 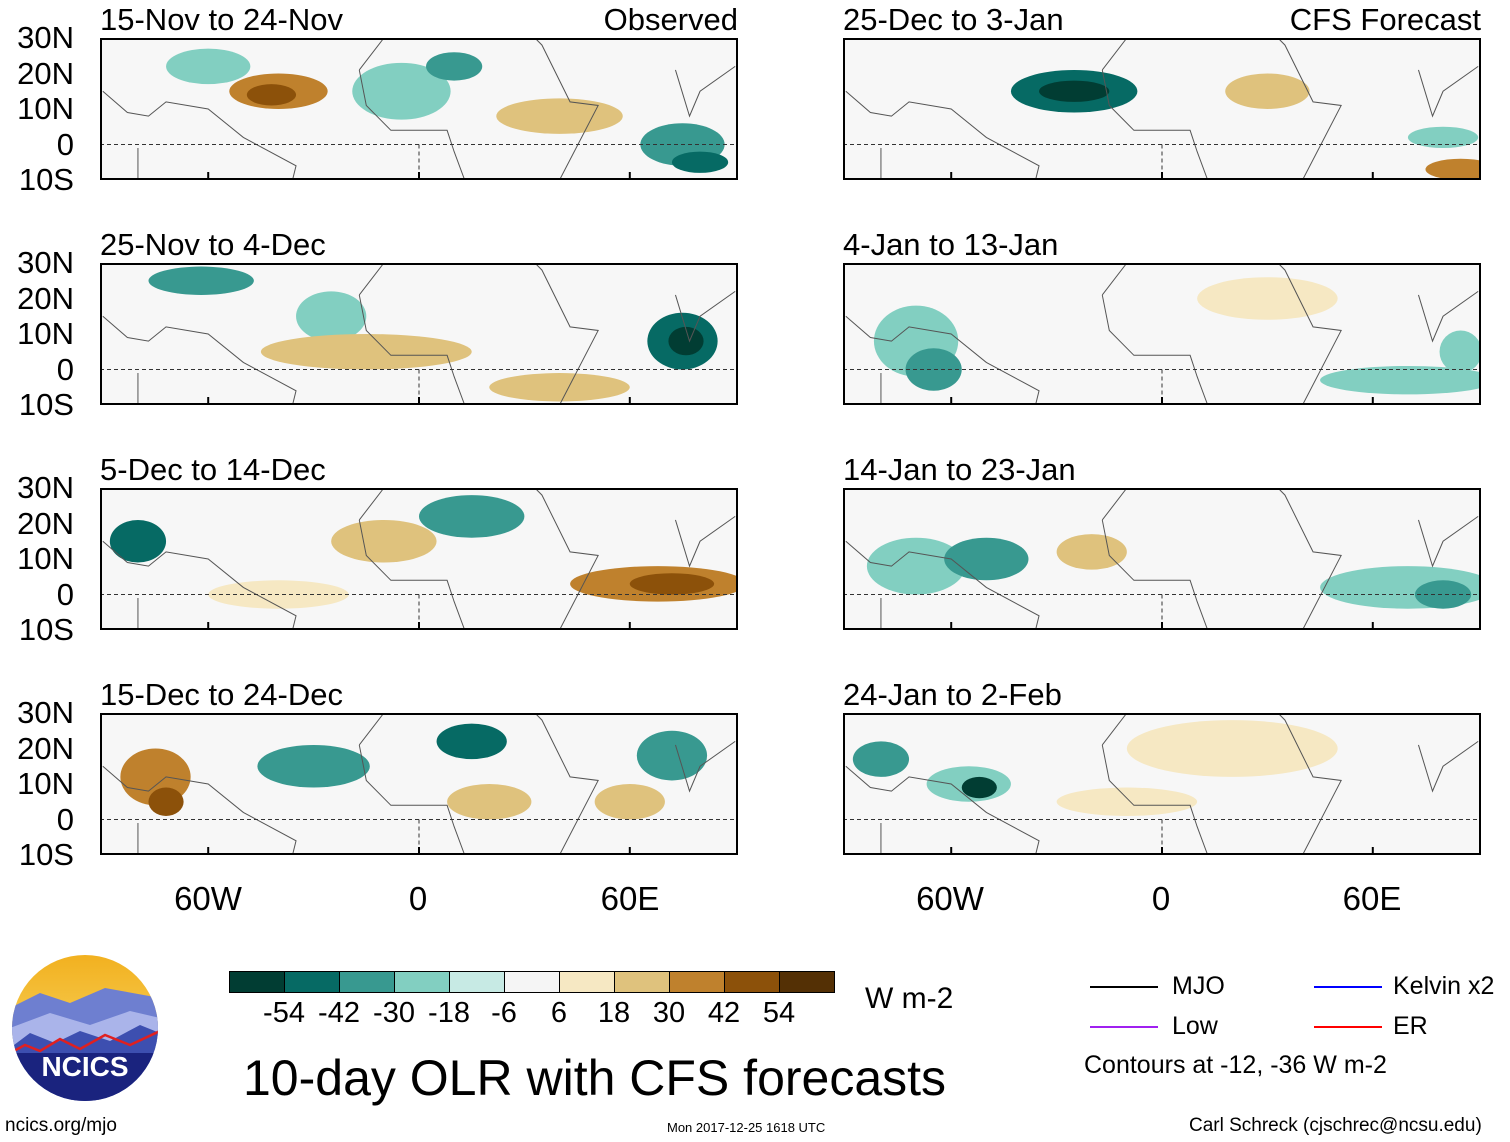 What do you see at coordinates (221, 19) in the screenshot?
I see `panel-title: 15-Nov to 24-Nov` at bounding box center [221, 19].